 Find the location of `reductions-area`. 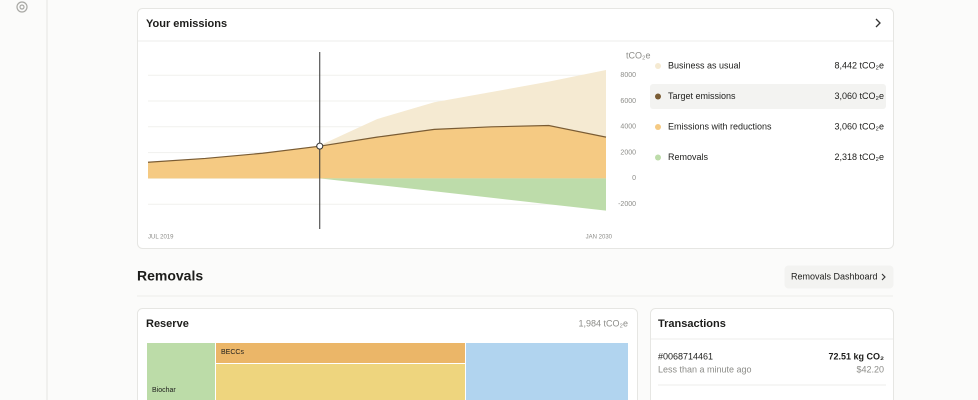

reductions-area is located at coordinates (377, 152).